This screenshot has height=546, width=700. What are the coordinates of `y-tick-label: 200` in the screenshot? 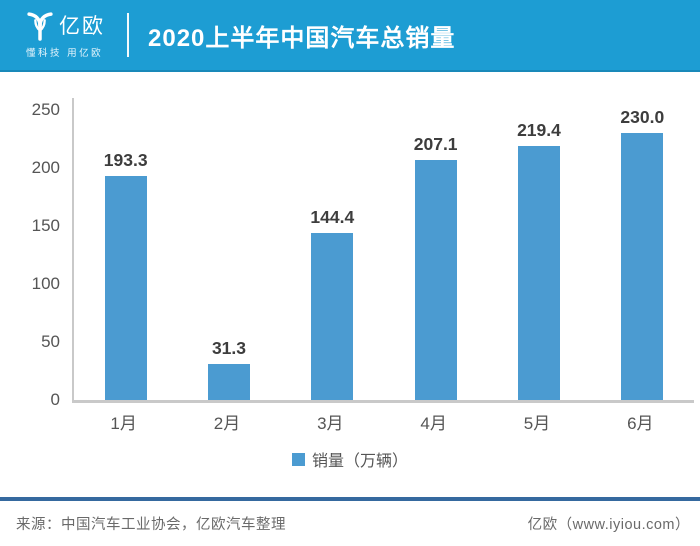 It's located at (45, 167).